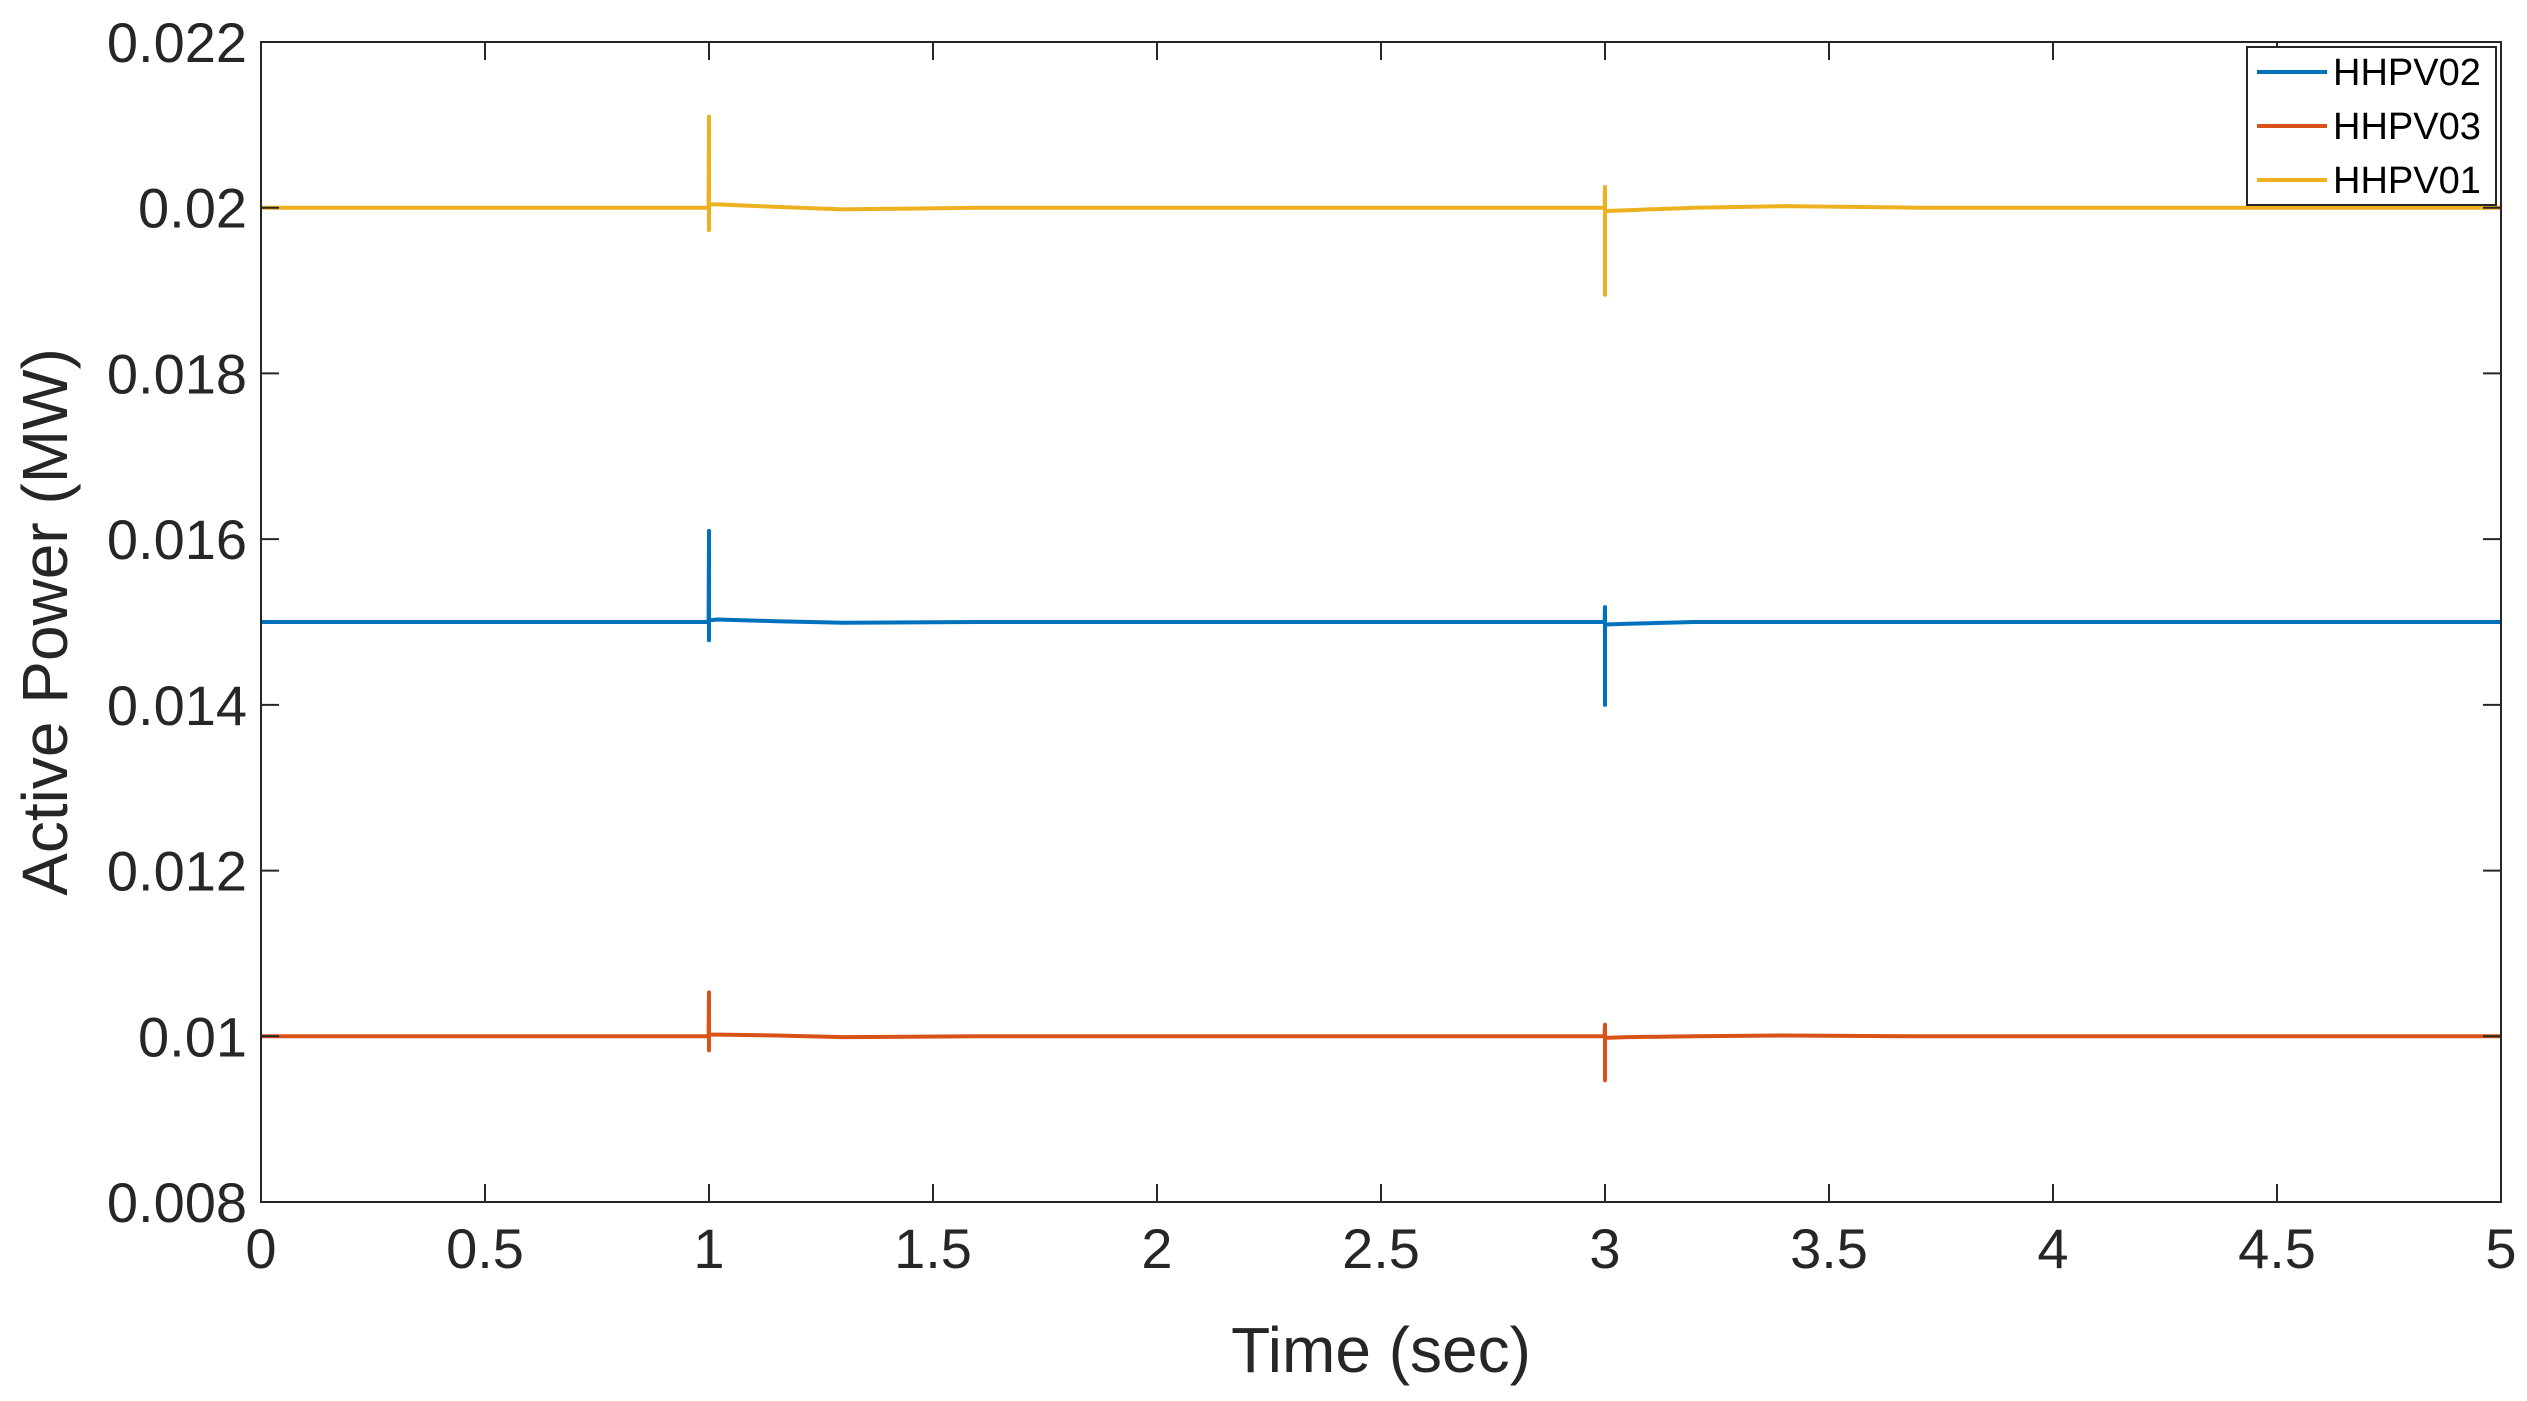 This screenshot has width=2527, height=1401. Describe the element at coordinates (1381, 1036) in the screenshot. I see `series-line-hhpv03` at that location.